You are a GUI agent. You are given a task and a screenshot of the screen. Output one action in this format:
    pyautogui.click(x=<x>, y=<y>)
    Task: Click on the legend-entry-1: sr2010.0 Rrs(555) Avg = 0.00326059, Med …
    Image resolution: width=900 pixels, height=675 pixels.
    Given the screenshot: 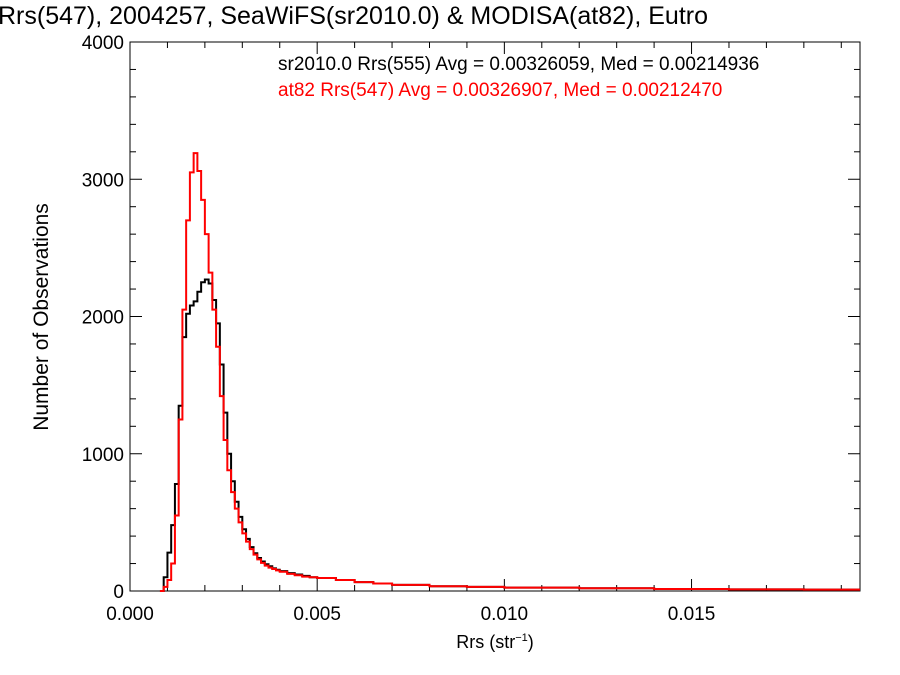 What is the action you would take?
    pyautogui.click(x=518, y=64)
    